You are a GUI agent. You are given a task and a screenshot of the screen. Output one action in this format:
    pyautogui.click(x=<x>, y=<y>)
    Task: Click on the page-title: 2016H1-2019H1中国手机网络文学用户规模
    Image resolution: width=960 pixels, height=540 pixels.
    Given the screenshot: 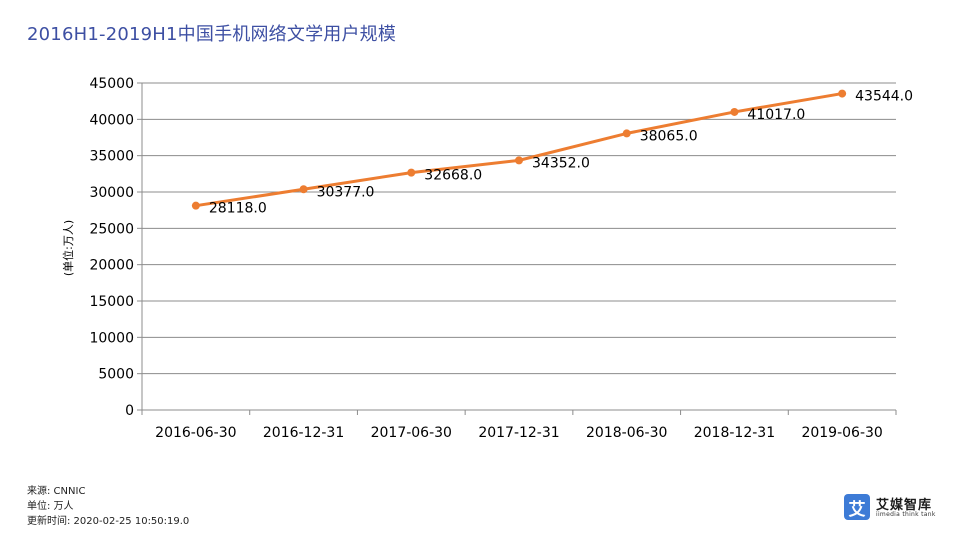 What is the action you would take?
    pyautogui.click(x=212, y=34)
    